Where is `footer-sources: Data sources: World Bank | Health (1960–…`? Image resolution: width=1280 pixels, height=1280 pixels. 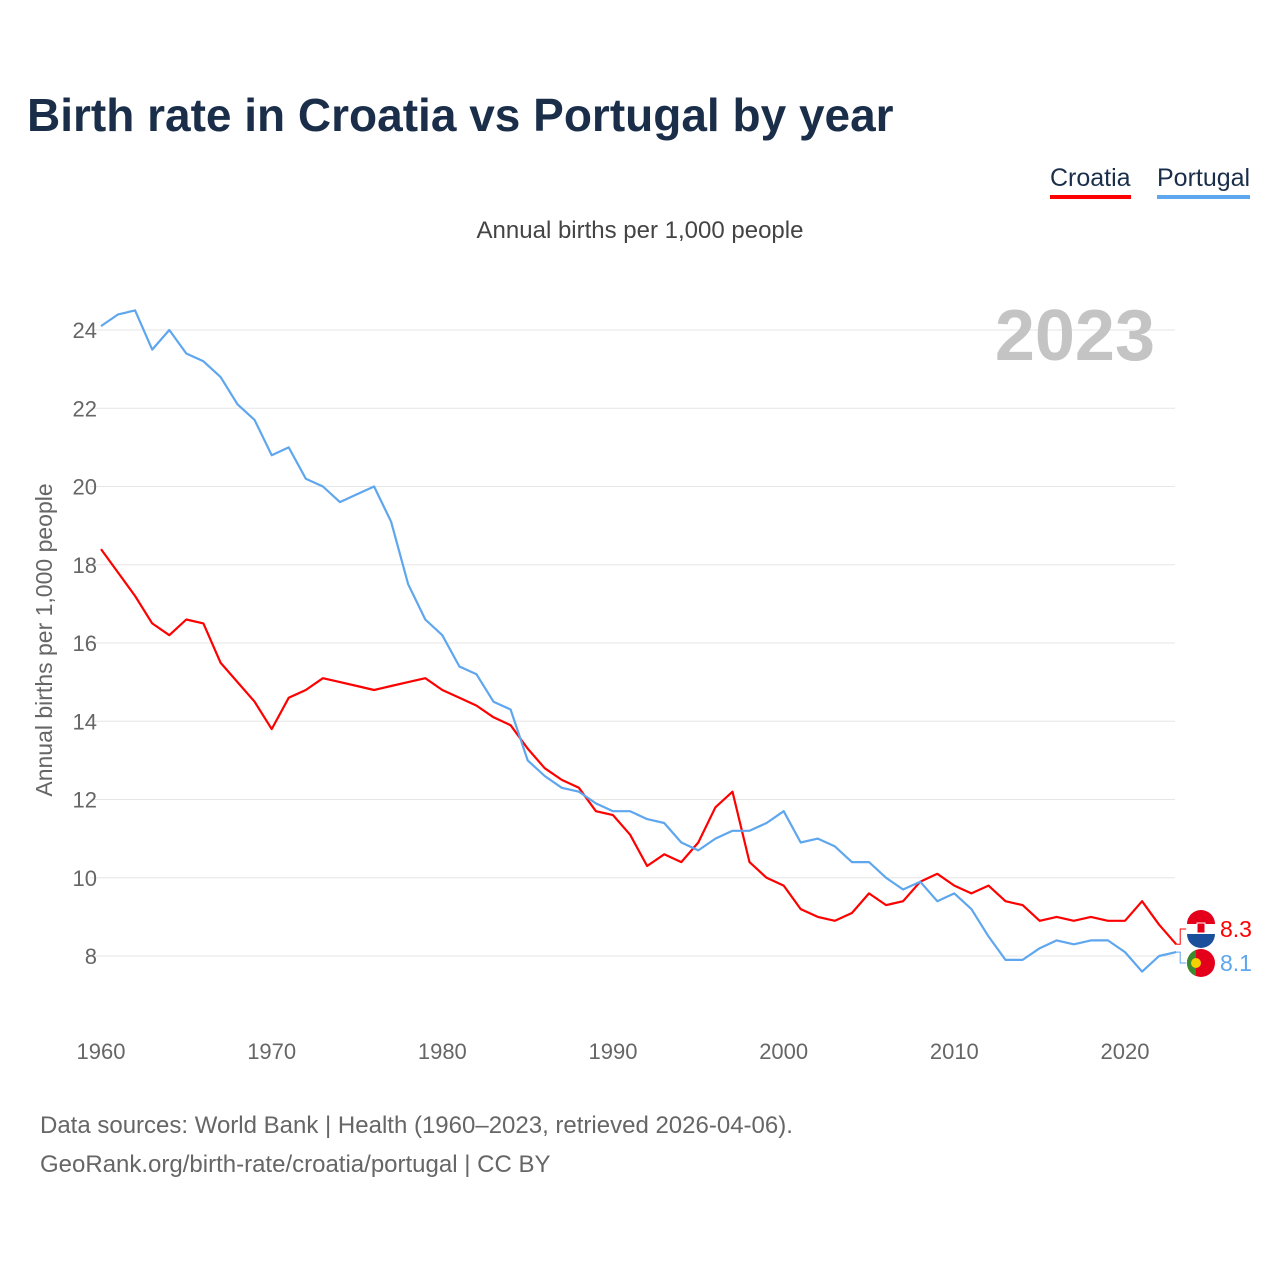
footer-sources: Data sources: World Bank | Health (1960–… is located at coordinates (416, 1125).